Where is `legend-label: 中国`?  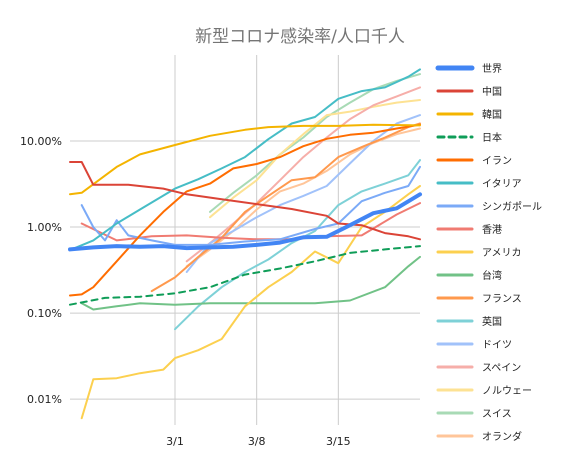
legend-label: 中国 is located at coordinates (492, 91).